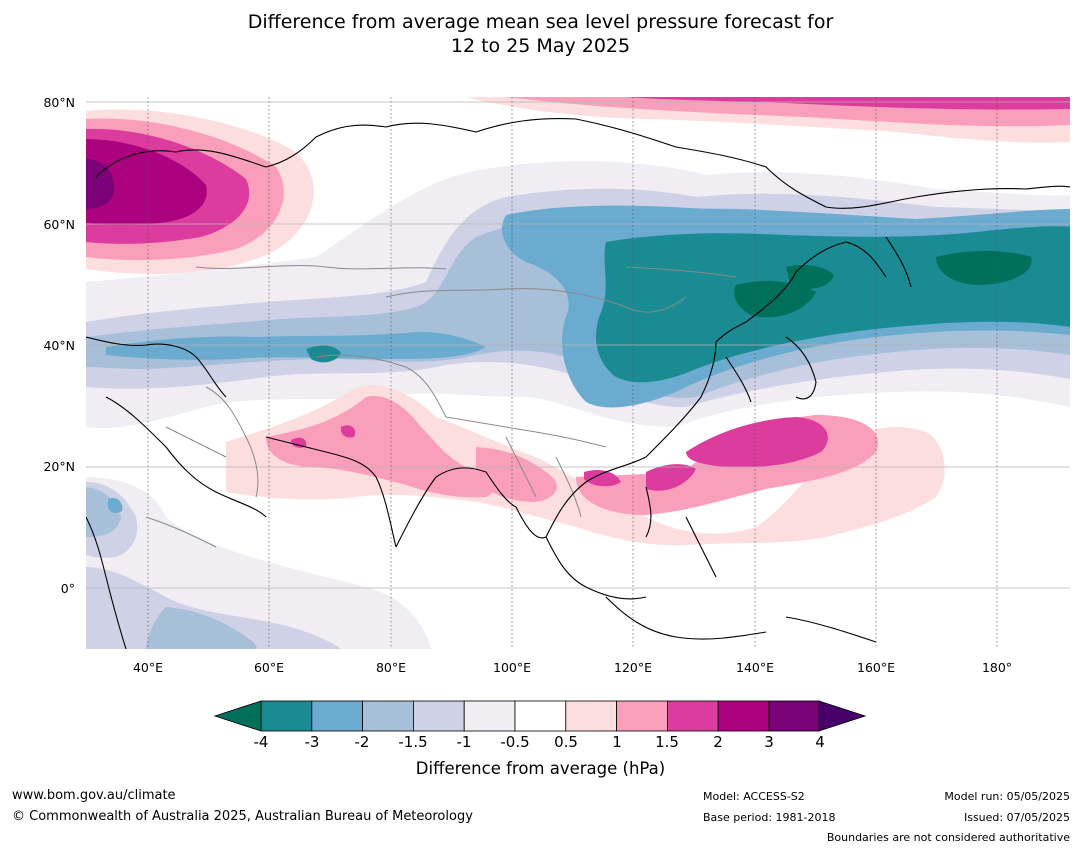 Image resolution: width=1081 pixels, height=850 pixels. Describe the element at coordinates (413, 742) in the screenshot. I see `colorbar-tick: -1.5` at that location.